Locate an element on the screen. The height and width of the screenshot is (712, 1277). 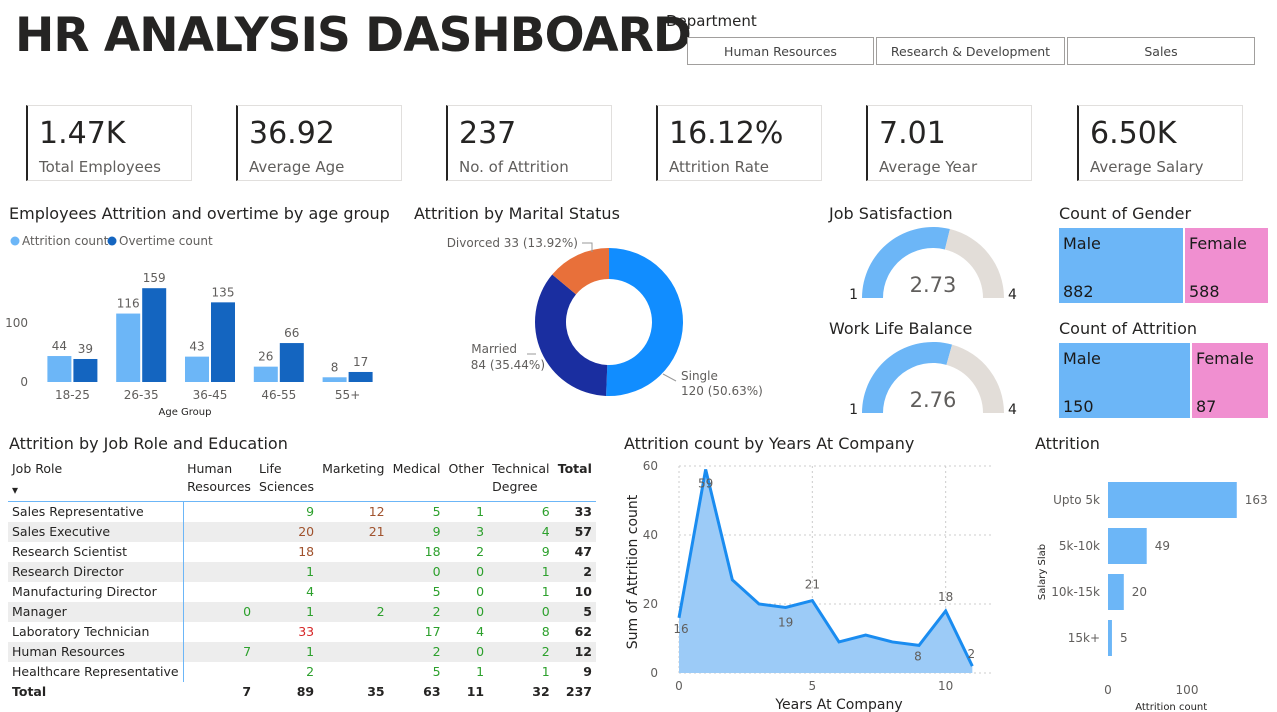
table-row: Research Scientist 18 18 2 9 47 is located at coordinates (302, 552).